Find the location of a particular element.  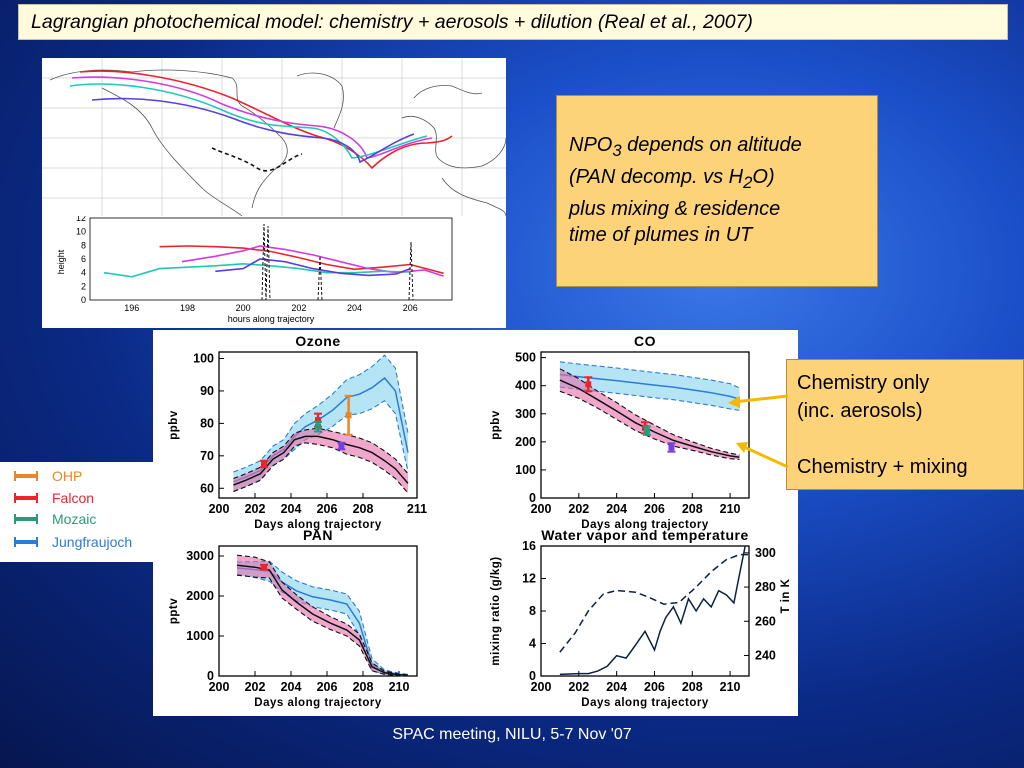

ozone-xtick-200: 200 is located at coordinates (219, 509).